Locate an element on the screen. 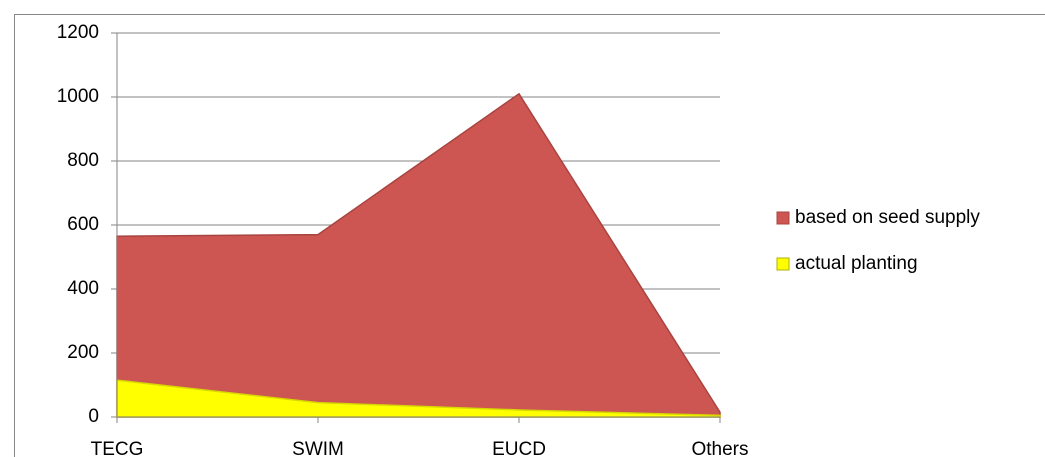 The height and width of the screenshot is (457, 1045). y-tick-label: 800 is located at coordinates (83, 160).